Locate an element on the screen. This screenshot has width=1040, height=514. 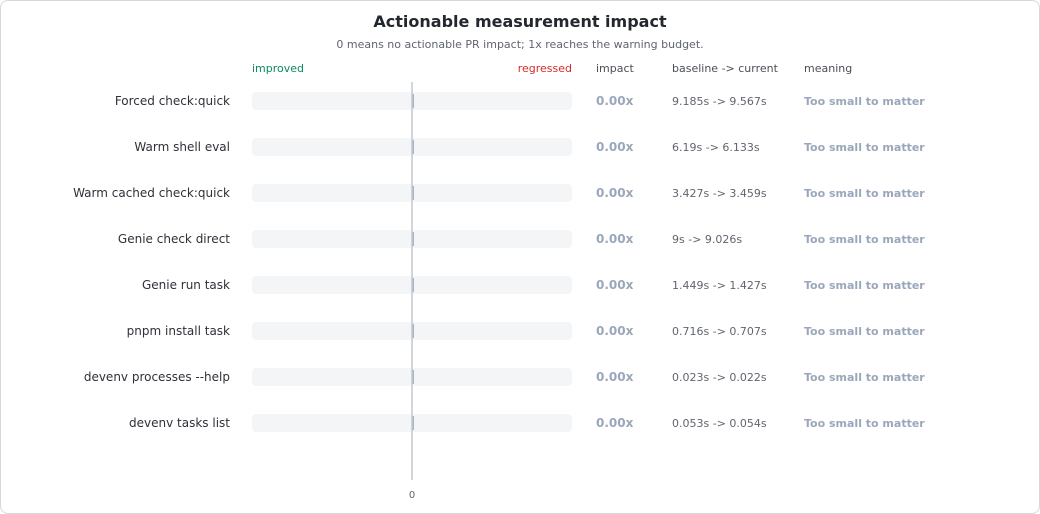
baseline-current-value: 1.449s -> 1.427s is located at coordinates (719, 285).